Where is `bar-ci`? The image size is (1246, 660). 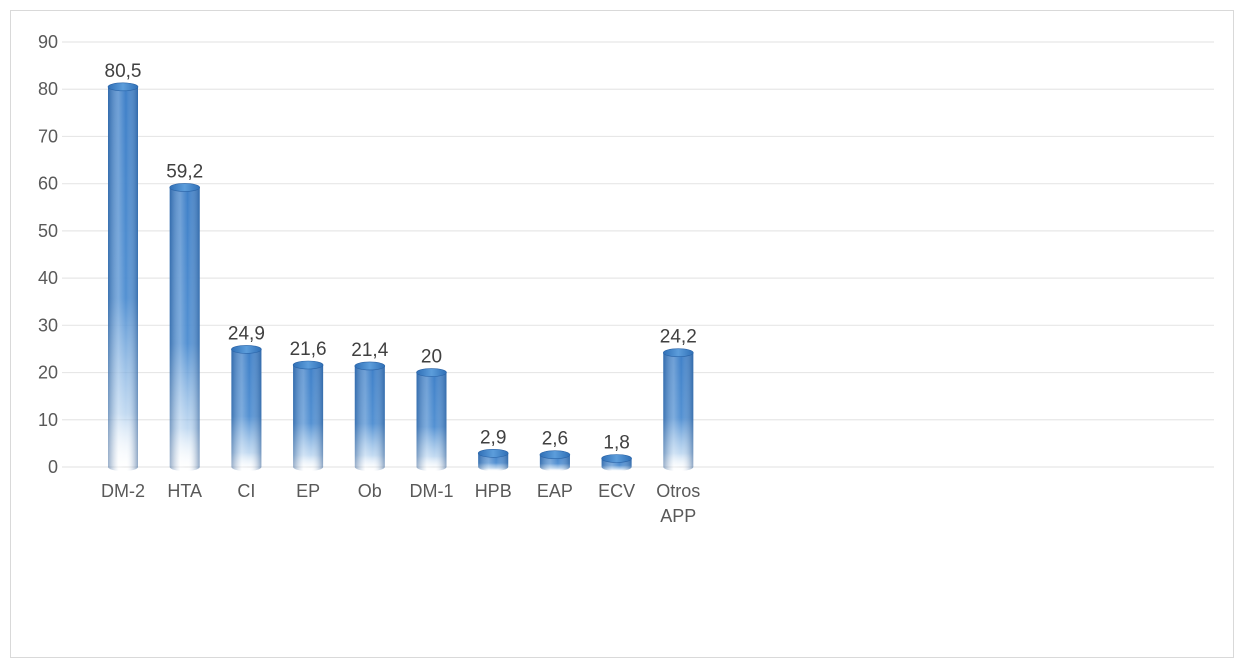 bar-ci is located at coordinates (246, 408).